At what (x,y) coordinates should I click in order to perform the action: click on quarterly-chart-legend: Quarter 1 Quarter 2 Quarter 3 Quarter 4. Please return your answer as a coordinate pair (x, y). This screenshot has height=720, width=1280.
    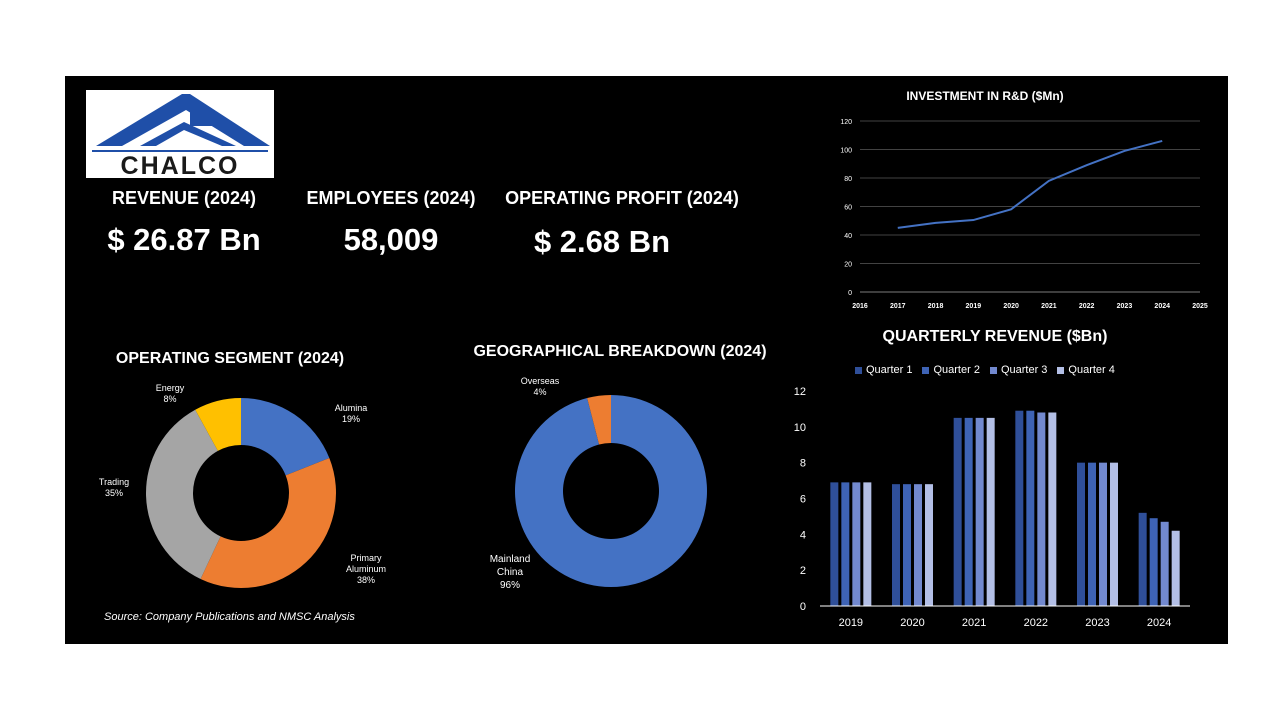
    Looking at the image, I should click on (985, 370).